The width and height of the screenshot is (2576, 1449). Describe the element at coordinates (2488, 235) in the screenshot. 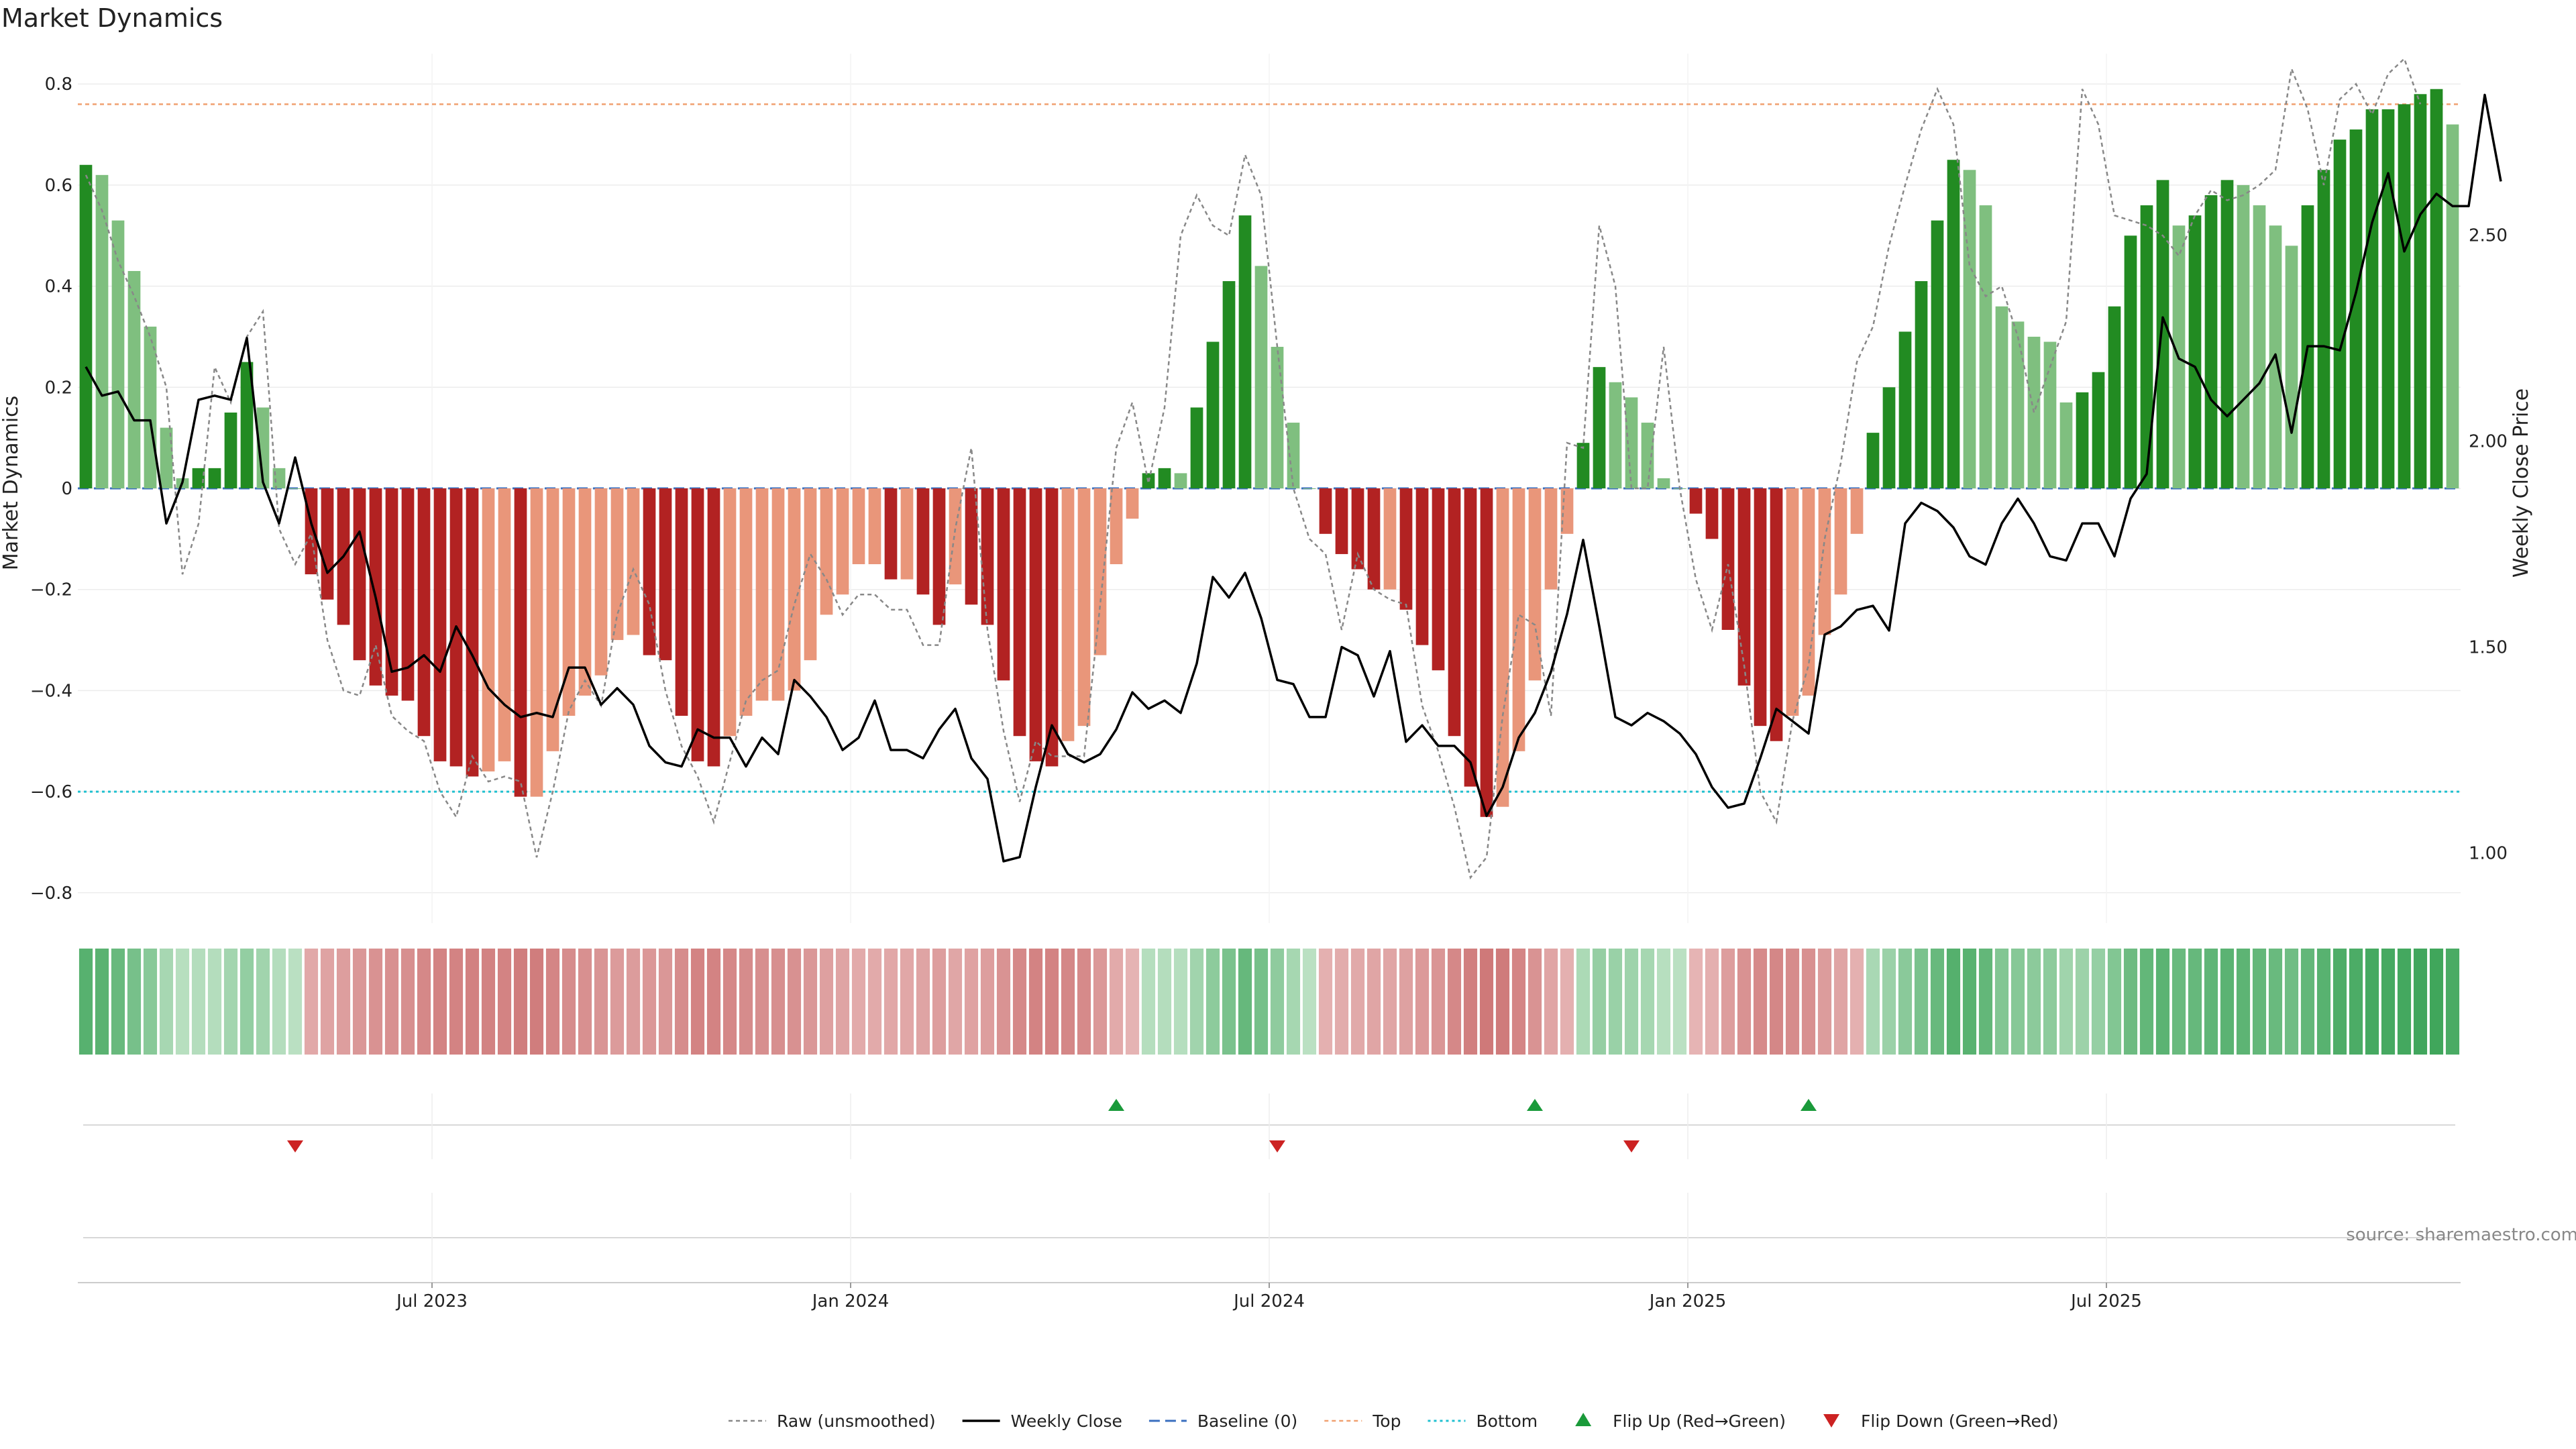

I see `y2-tick-label: 2.50` at that location.